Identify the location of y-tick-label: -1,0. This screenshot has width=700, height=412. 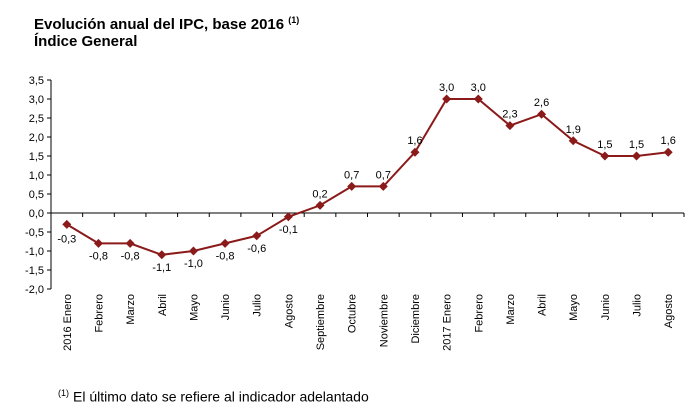
(34, 252).